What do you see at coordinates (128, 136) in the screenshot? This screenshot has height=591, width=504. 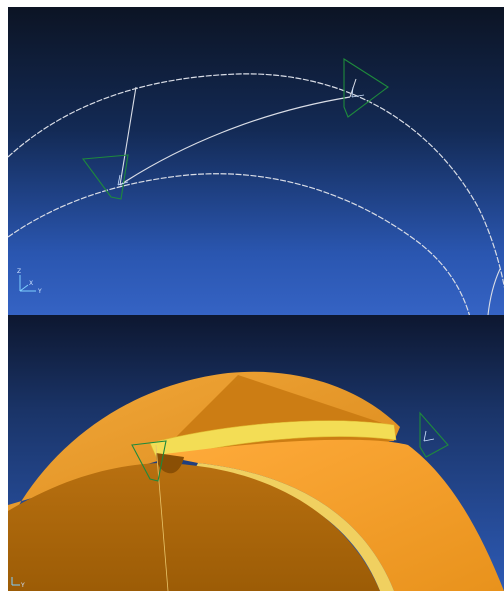 I see `guide-line` at bounding box center [128, 136].